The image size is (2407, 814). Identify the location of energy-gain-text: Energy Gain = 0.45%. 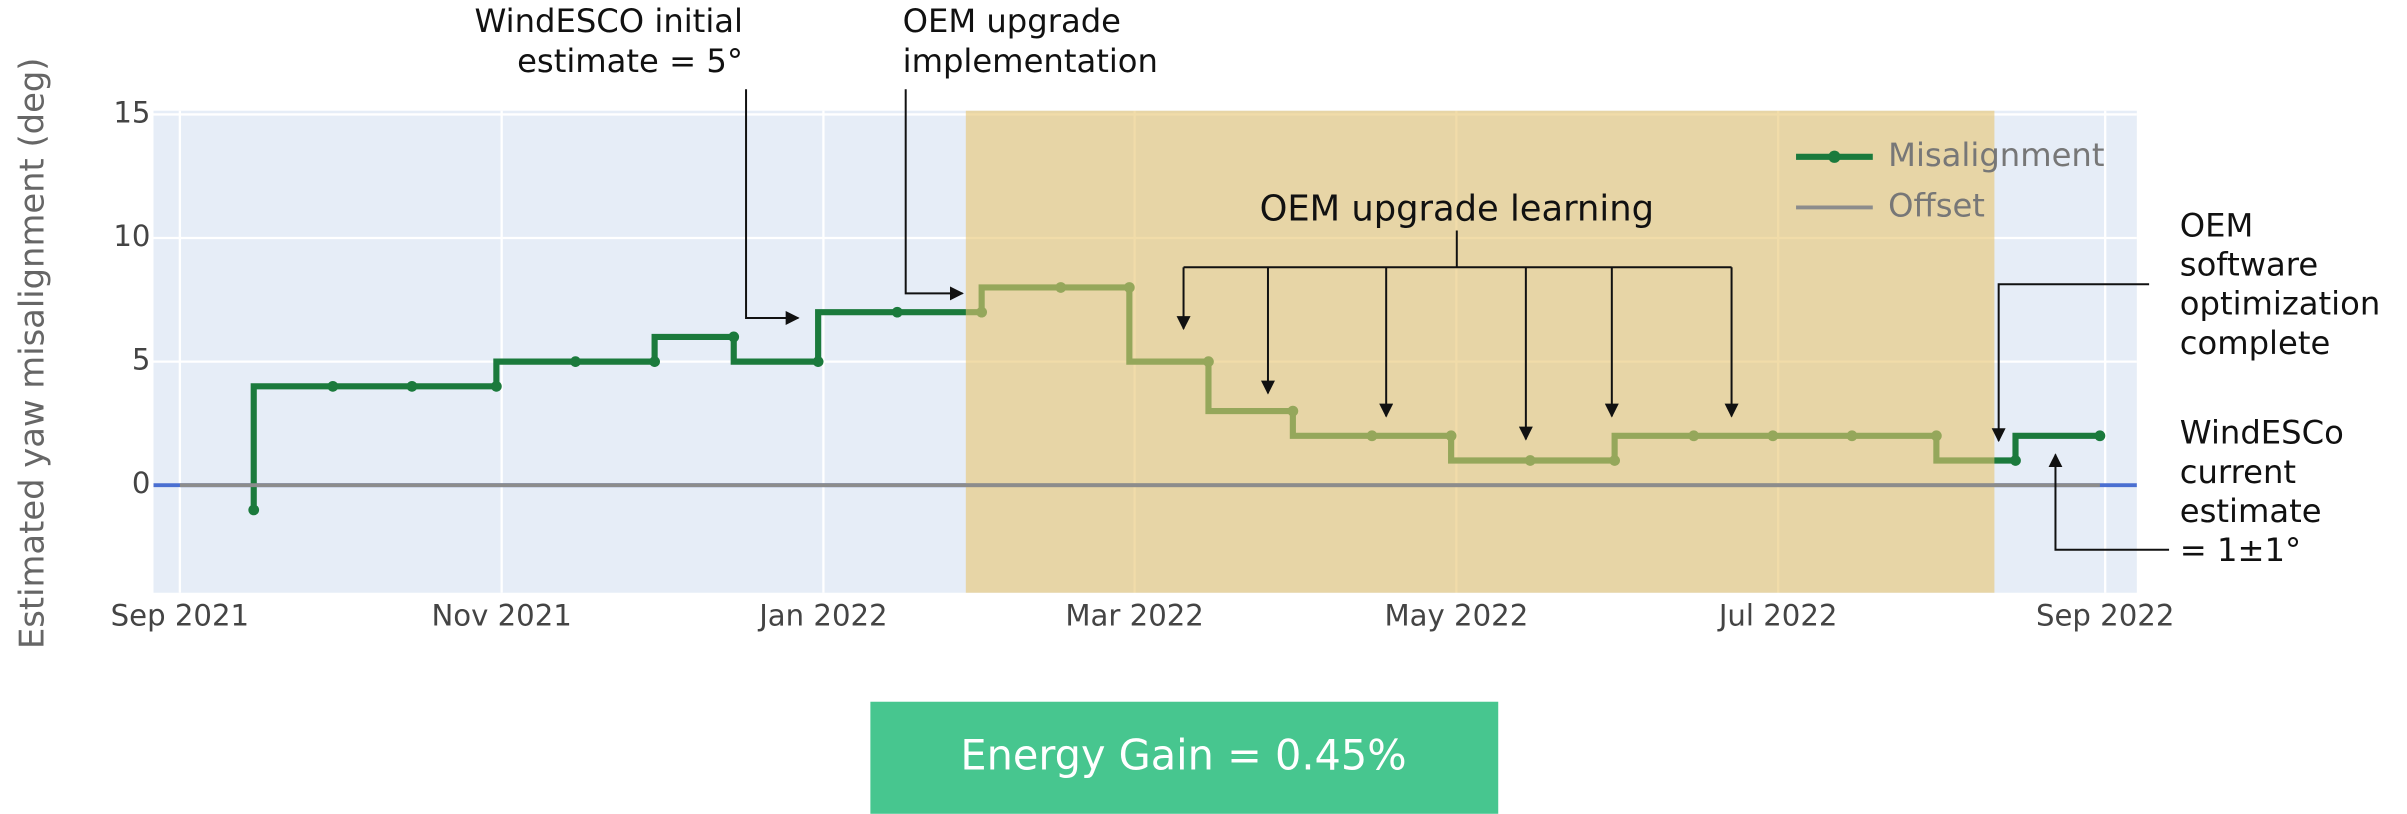
(1183, 756).